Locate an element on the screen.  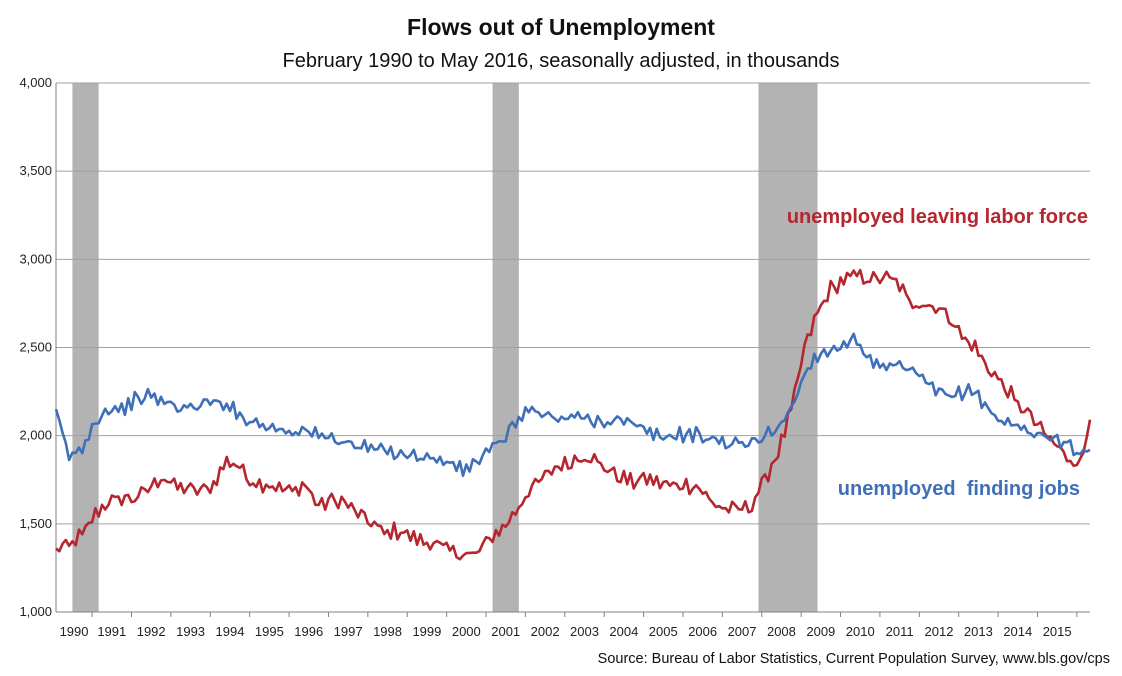
y-tick-label: 1,500 is located at coordinates (35, 523).